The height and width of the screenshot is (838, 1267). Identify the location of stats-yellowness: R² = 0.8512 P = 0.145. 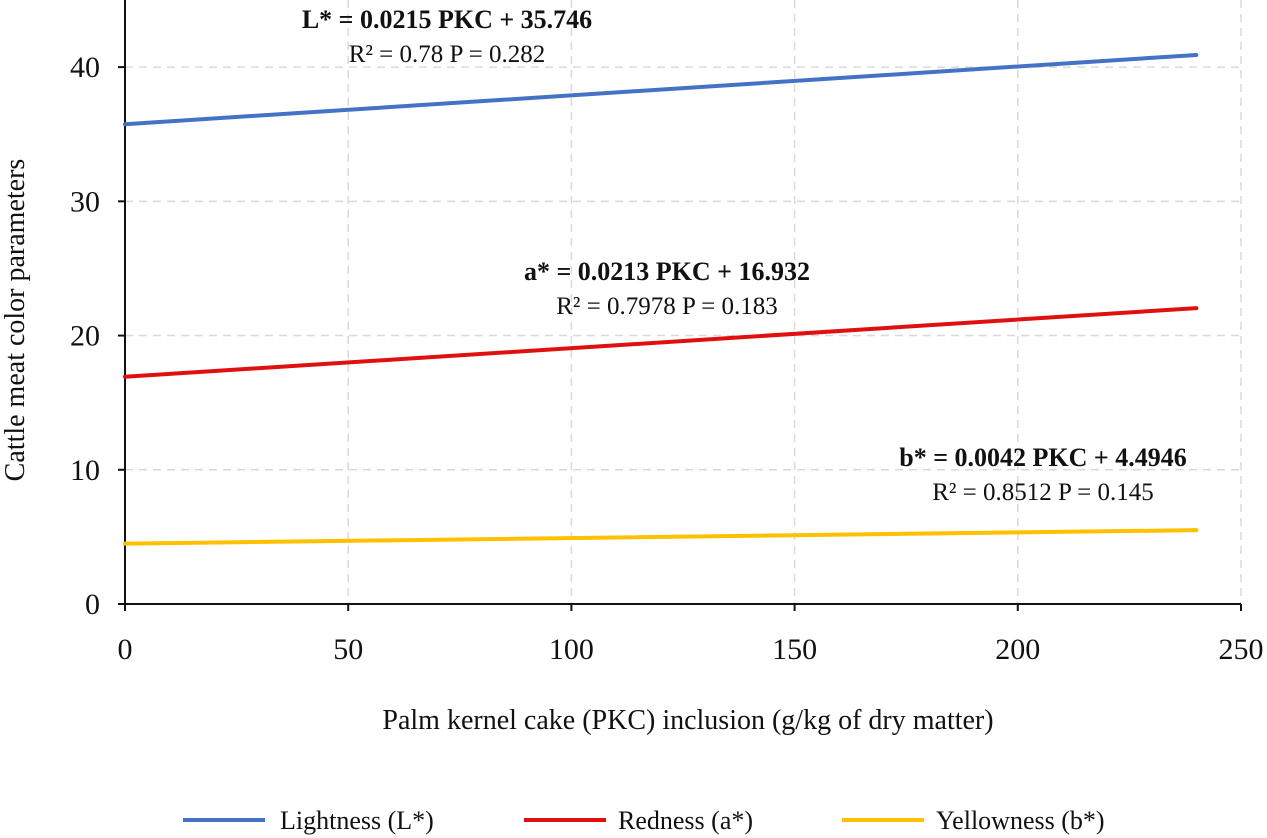
(1043, 492).